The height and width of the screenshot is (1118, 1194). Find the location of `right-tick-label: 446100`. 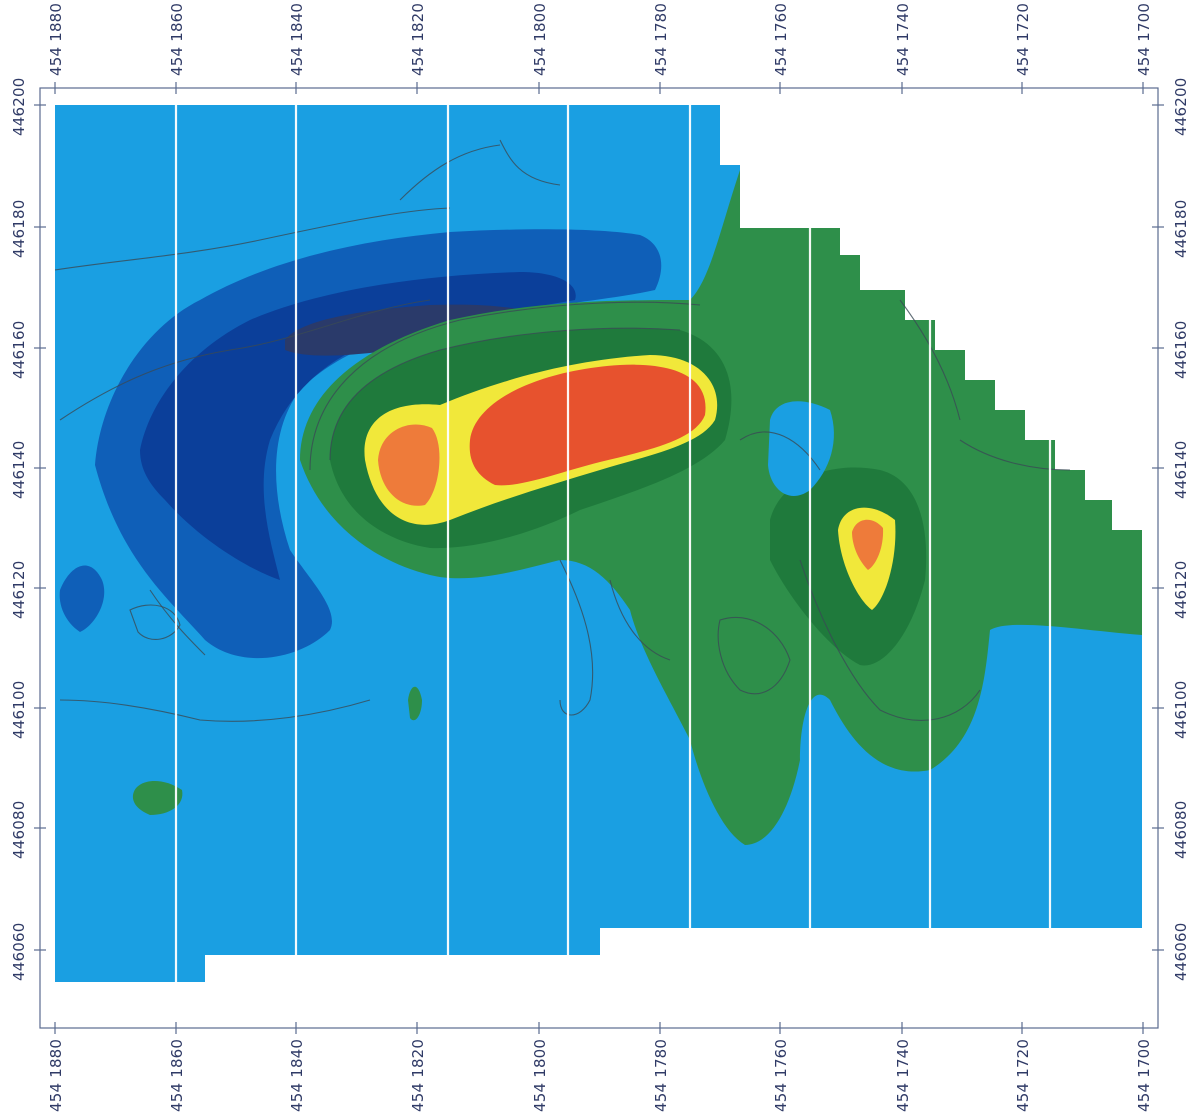

right-tick-label: 446100 is located at coordinates (1181, 710).